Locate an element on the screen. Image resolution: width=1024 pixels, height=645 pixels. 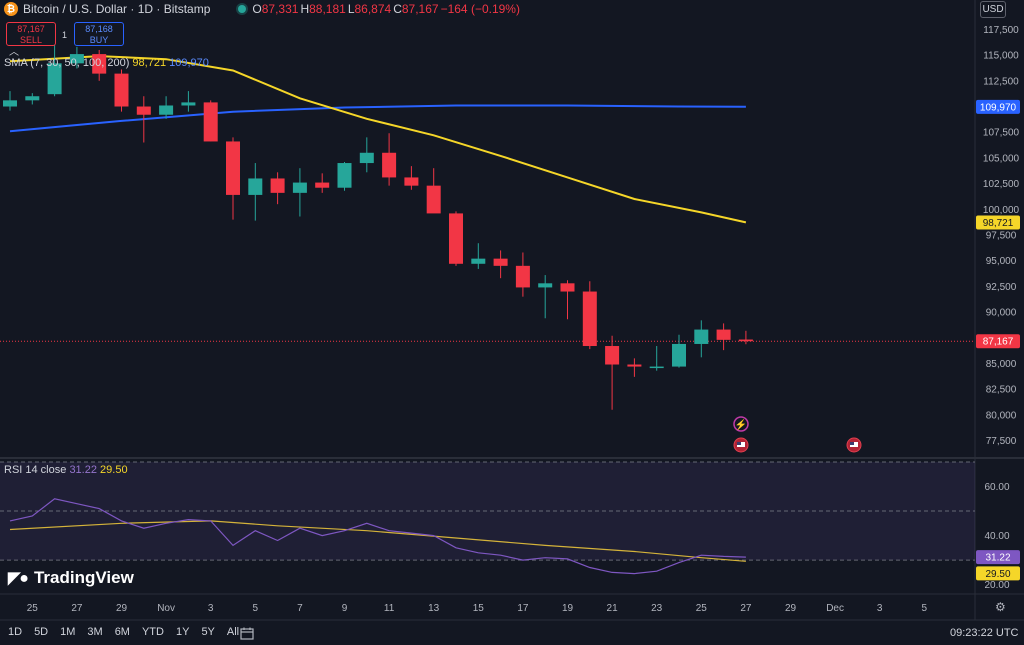
time-tick-label: Nov is located at coordinates (166, 608).